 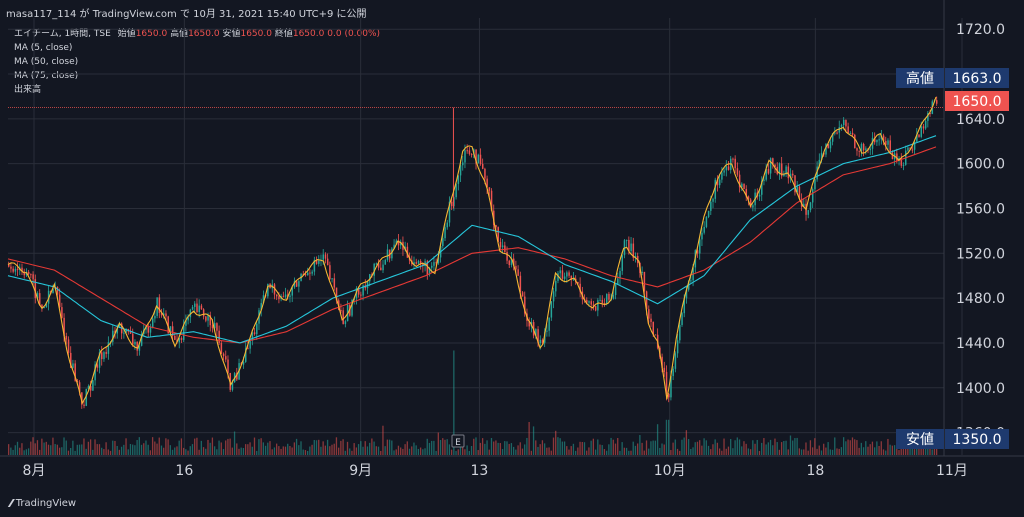 What do you see at coordinates (46, 62) in the screenshot?
I see `indicator-ma50: MA (50, close)` at bounding box center [46, 62].